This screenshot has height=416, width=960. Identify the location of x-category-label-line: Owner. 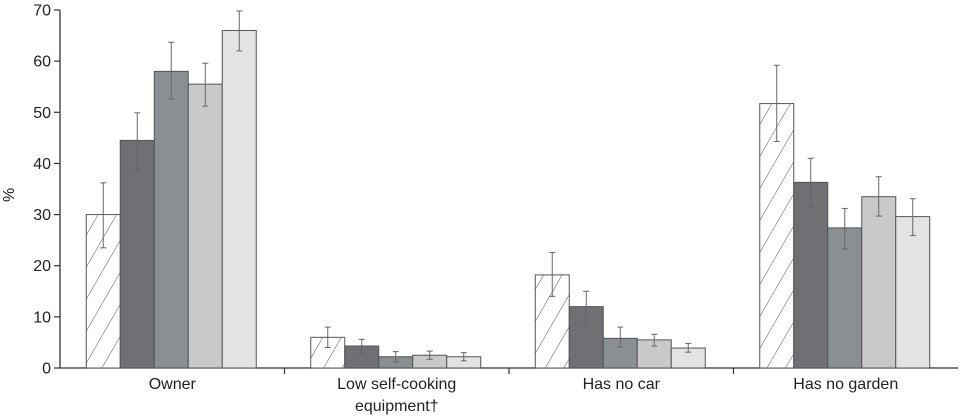
(173, 384).